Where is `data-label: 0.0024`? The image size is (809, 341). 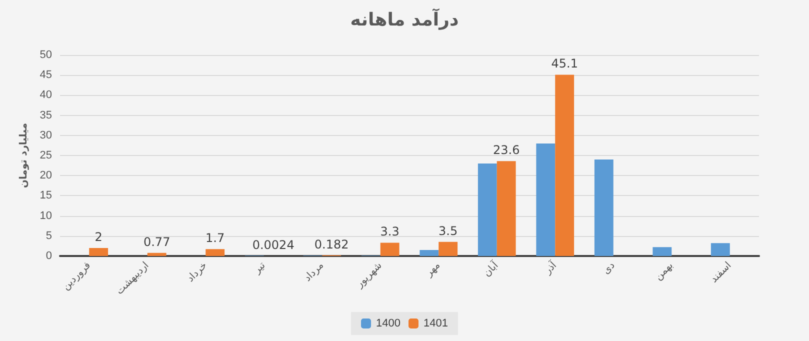
data-label: 0.0024 is located at coordinates (273, 245).